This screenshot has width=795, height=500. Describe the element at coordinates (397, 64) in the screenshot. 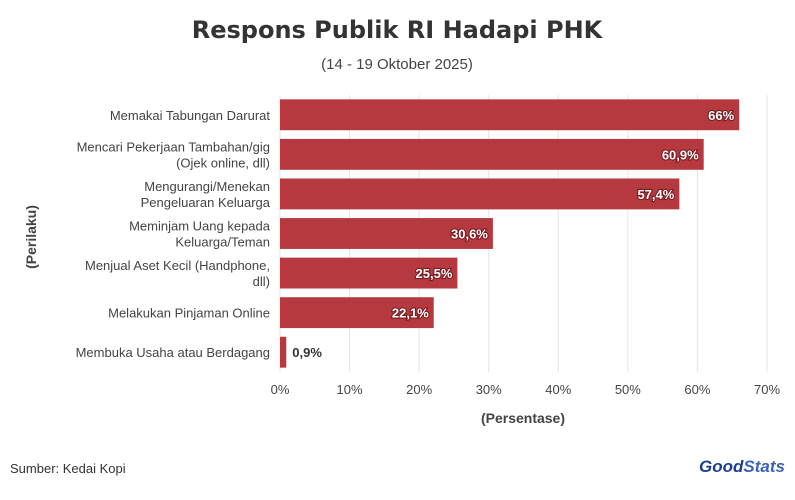

I see `chart-subtitle: (14 - 19 Oktober 2025)` at that location.